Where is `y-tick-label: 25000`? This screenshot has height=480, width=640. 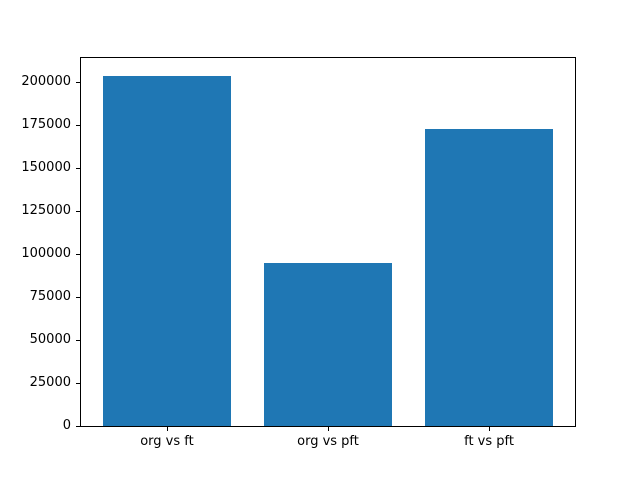 y-tick-label: 25000 is located at coordinates (50, 383).